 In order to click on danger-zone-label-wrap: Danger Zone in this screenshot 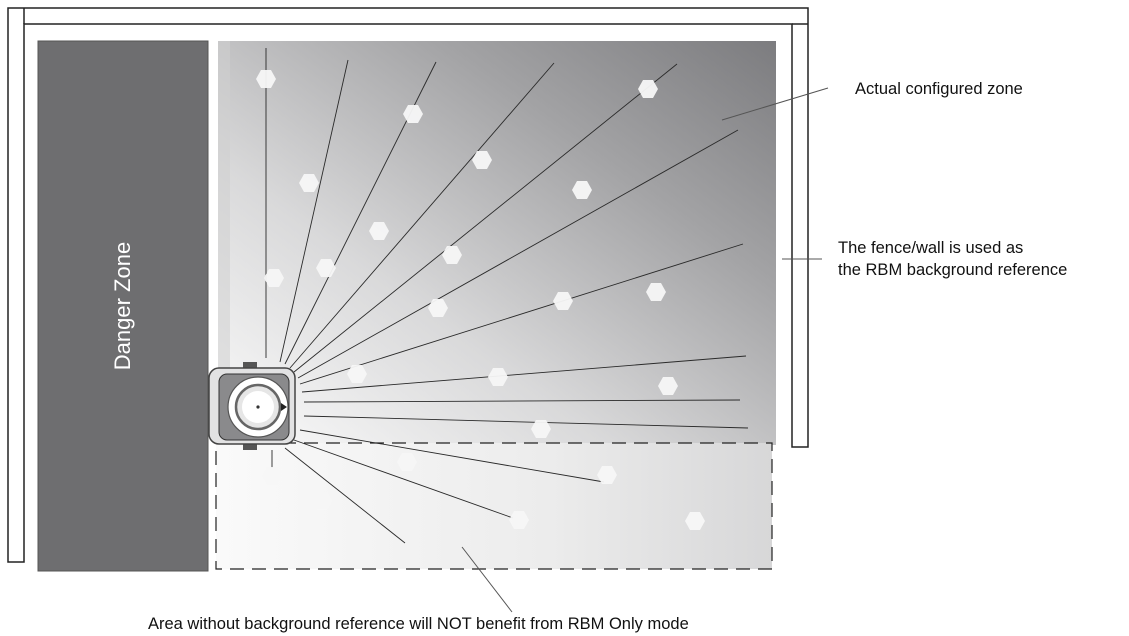, I will do `click(123, 306)`.